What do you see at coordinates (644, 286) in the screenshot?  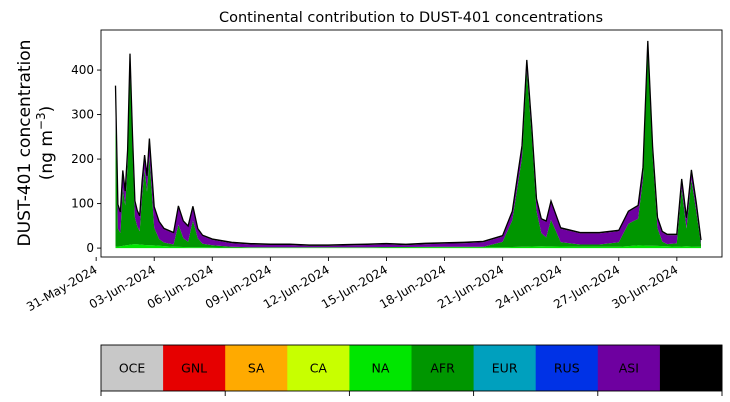 I see `x-tick-label: 30-Jun-2024` at bounding box center [644, 286].